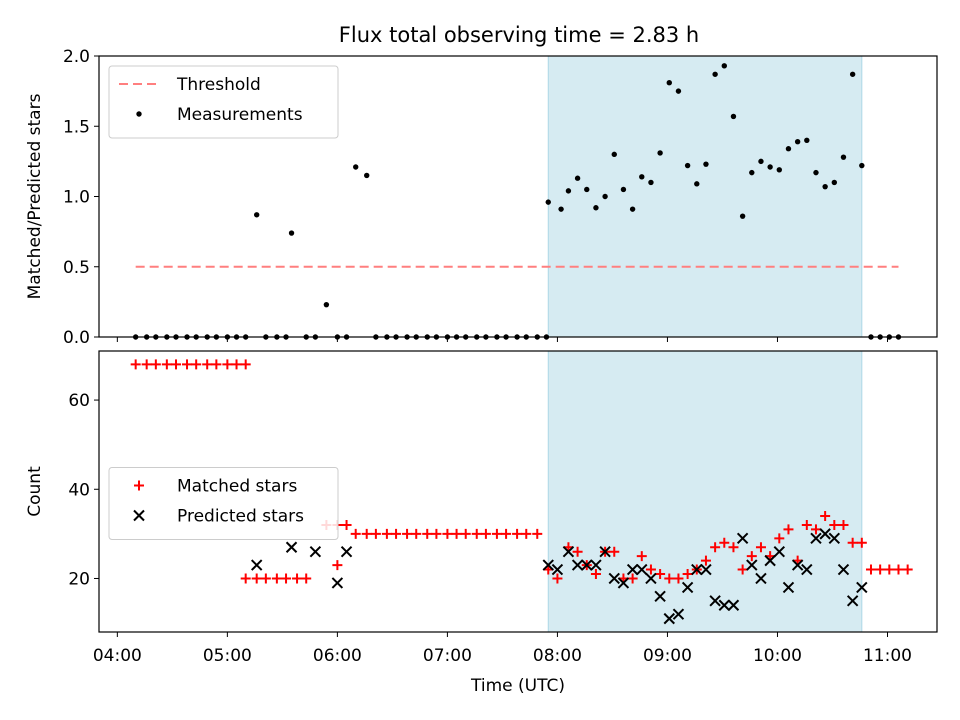 This screenshot has width=960, height=720. What do you see at coordinates (76, 268) in the screenshot?
I see `y-tick-label: 0.5` at bounding box center [76, 268].